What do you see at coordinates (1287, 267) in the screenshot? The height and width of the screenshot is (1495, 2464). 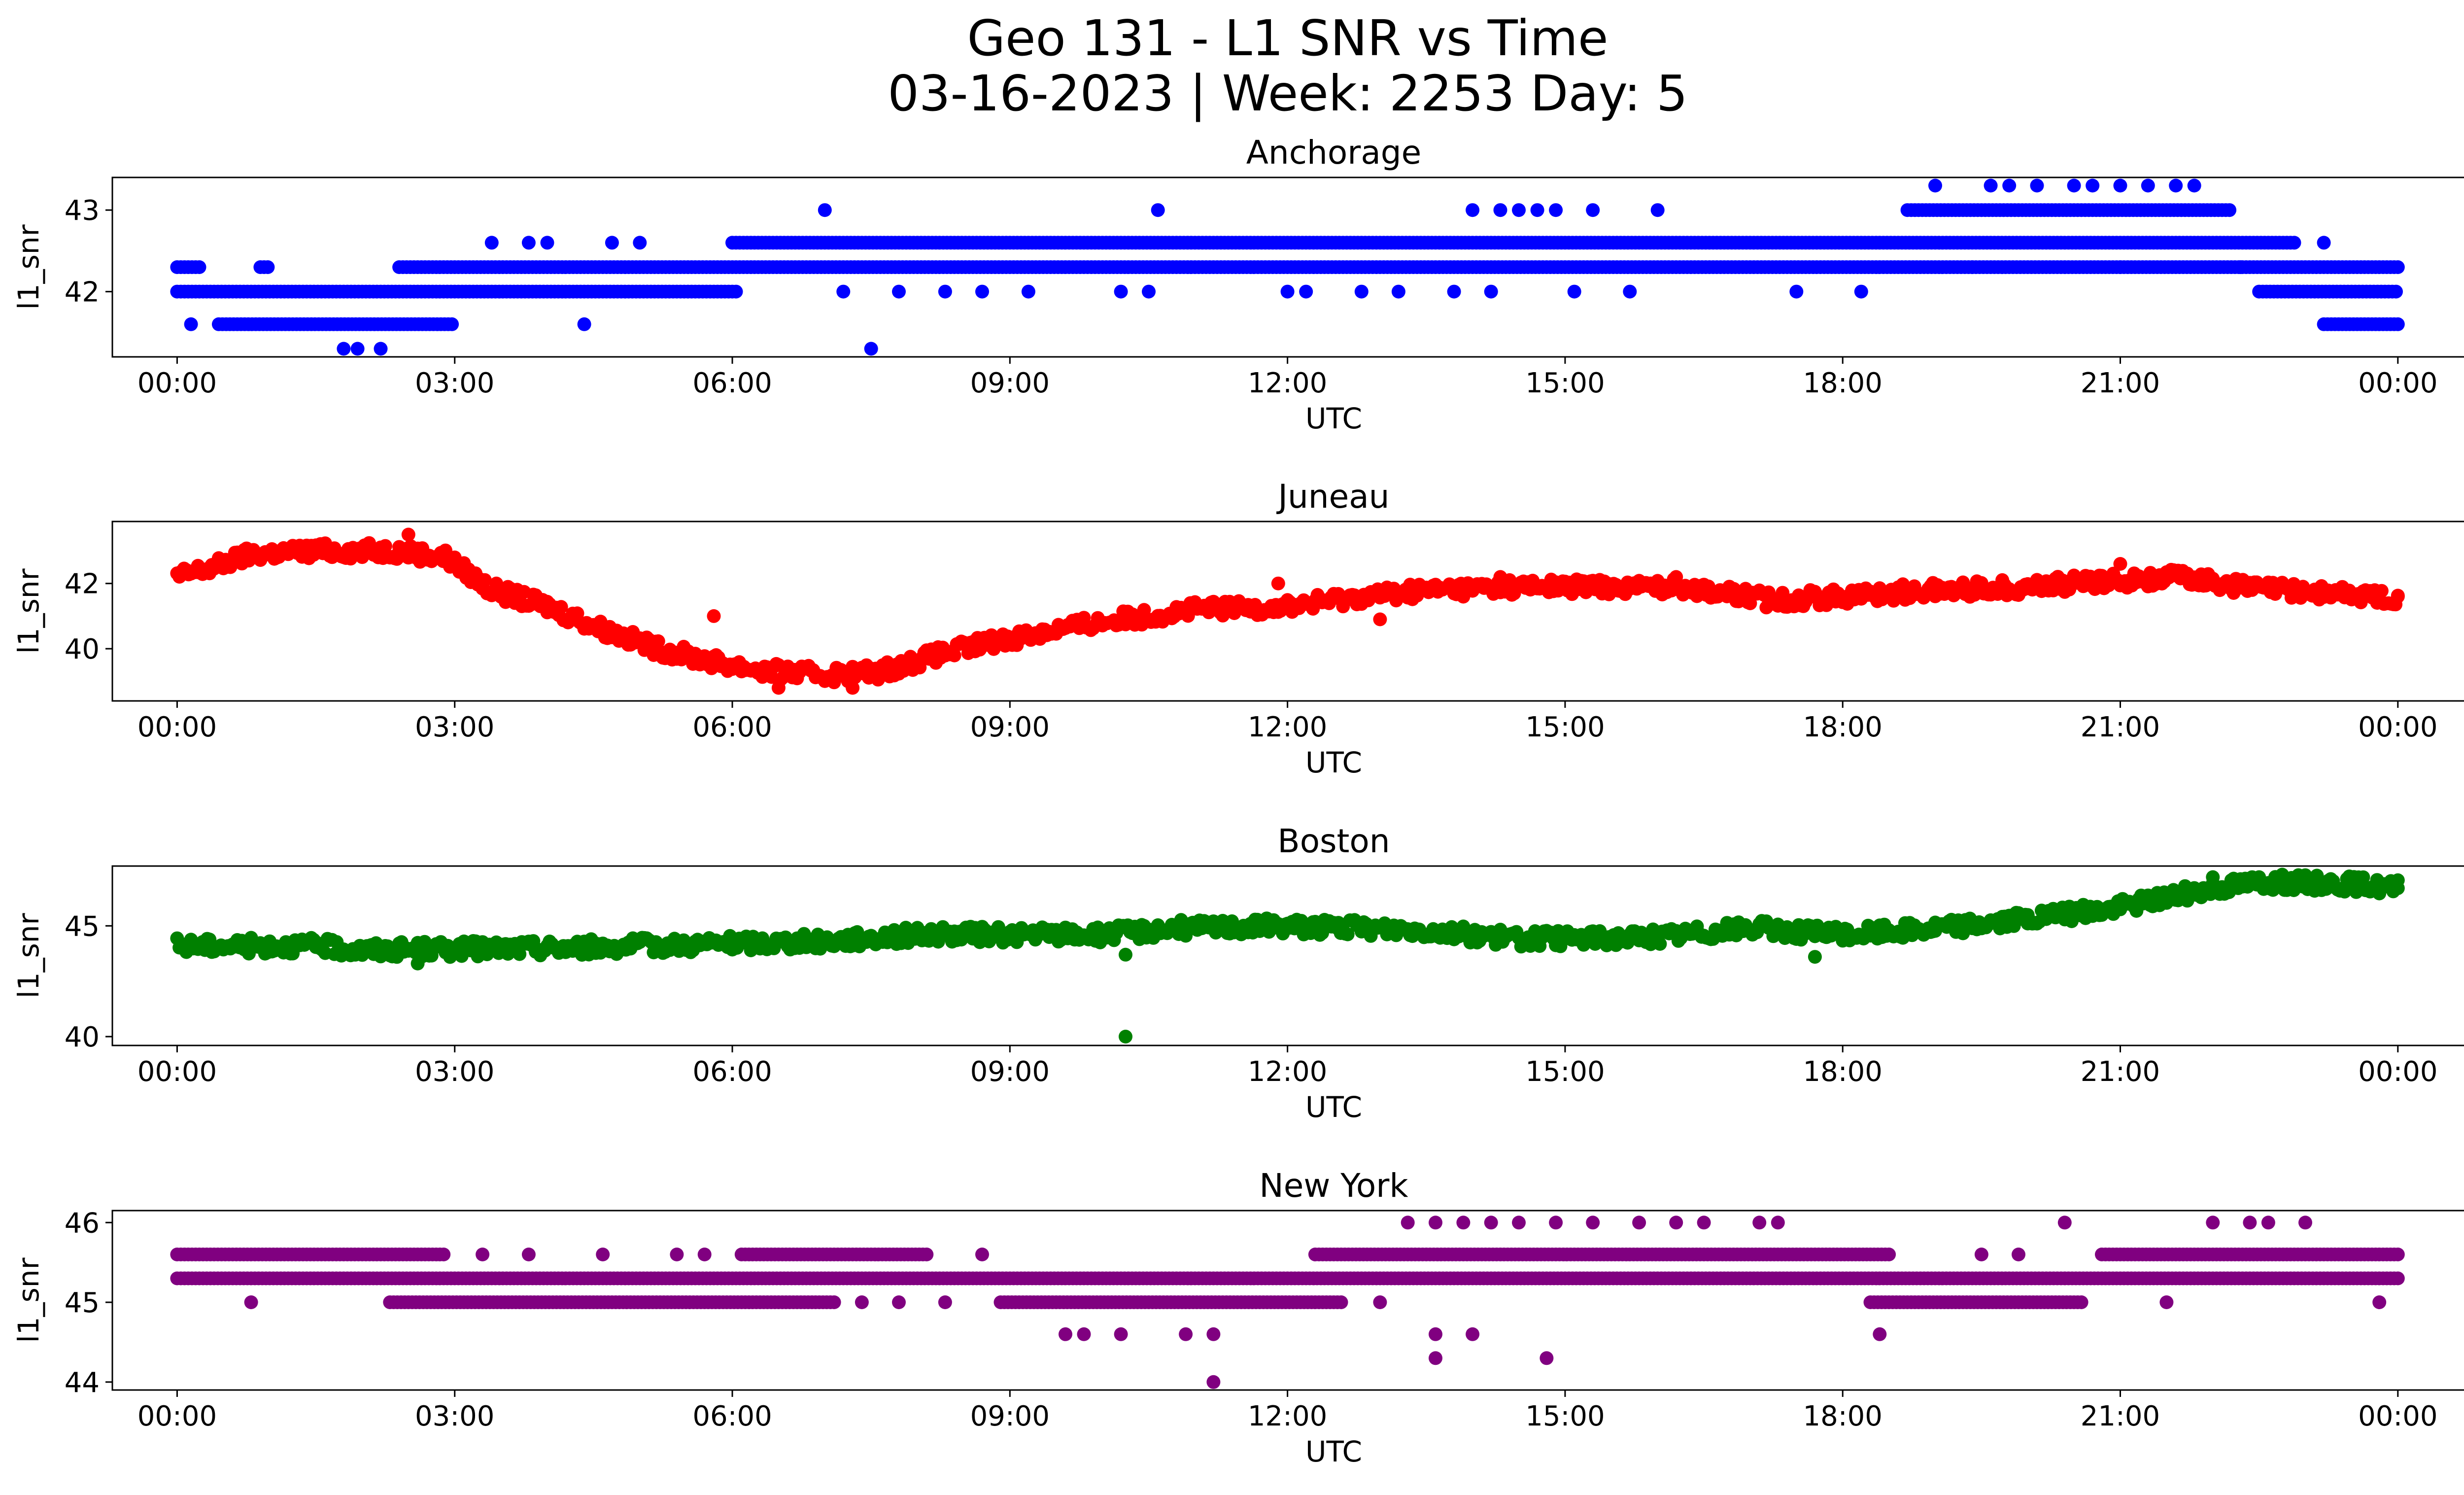 I see `axes-frame` at bounding box center [1287, 267].